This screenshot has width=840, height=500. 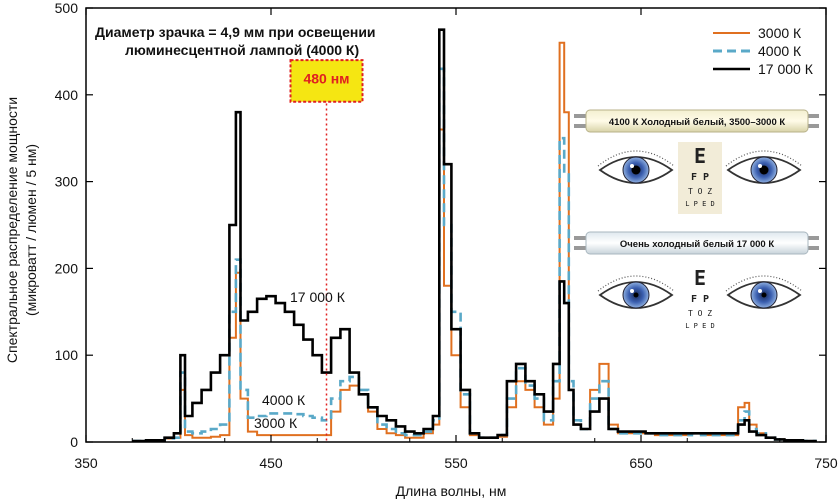 I want to click on marker-480nm-box, so click(x=326, y=81).